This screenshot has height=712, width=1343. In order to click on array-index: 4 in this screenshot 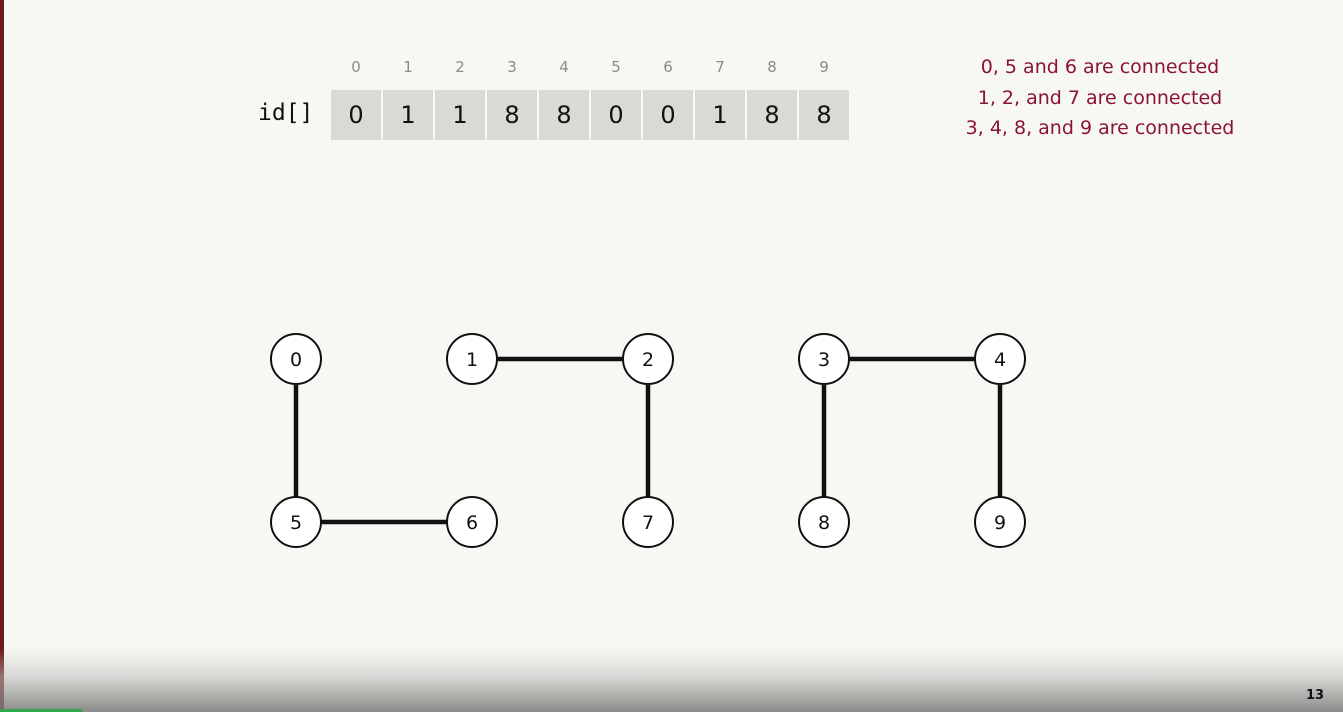, I will do `click(564, 67)`.